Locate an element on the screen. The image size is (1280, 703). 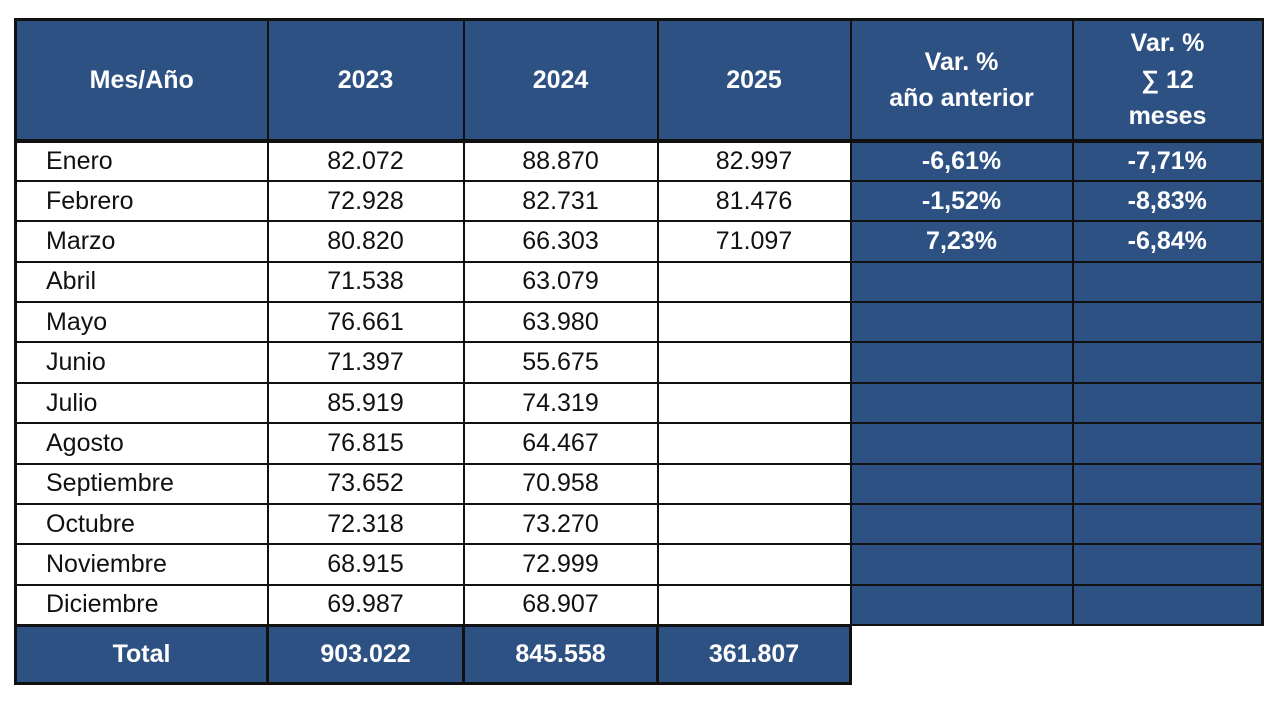
value-2023-cell: 71.397 is located at coordinates (365, 362).